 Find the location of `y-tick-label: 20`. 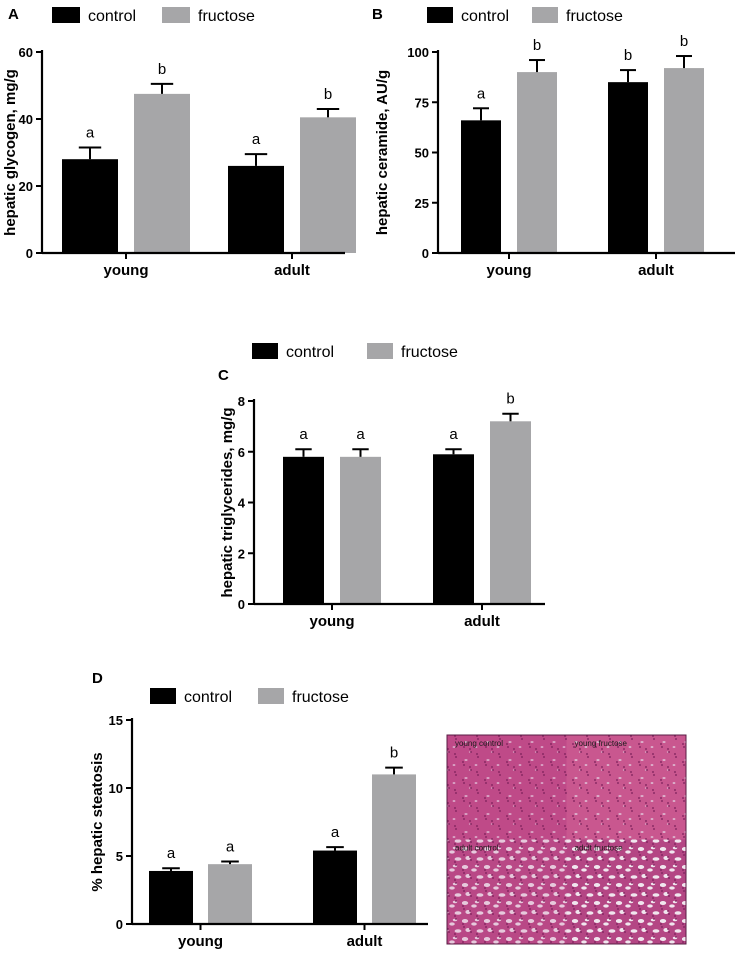

y-tick-label: 20 is located at coordinates (26, 186).